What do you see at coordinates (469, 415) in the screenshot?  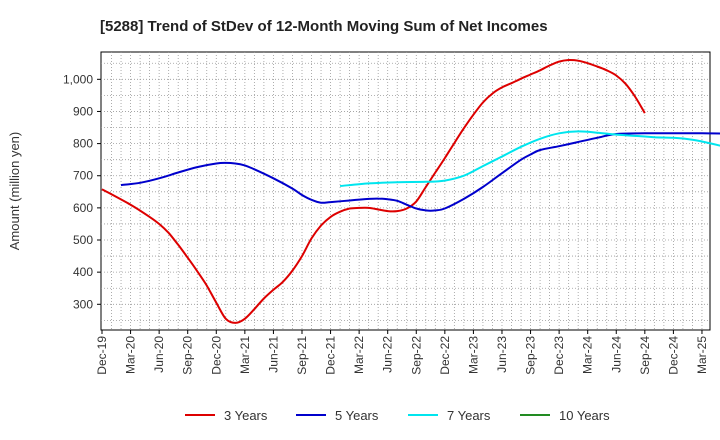 I see `legend-label-7-years: 7 Years` at bounding box center [469, 415].